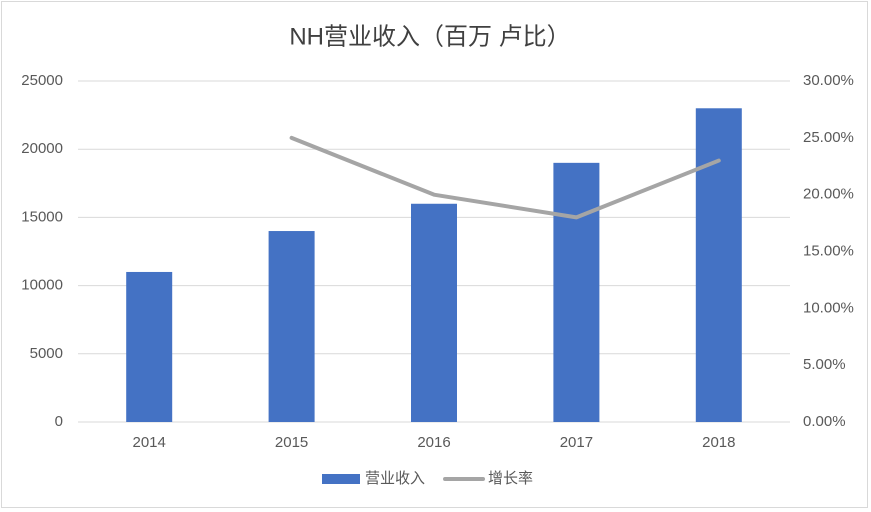  What do you see at coordinates (828, 80) in the screenshot?
I see `y2-tick-label: 30.00%` at bounding box center [828, 80].